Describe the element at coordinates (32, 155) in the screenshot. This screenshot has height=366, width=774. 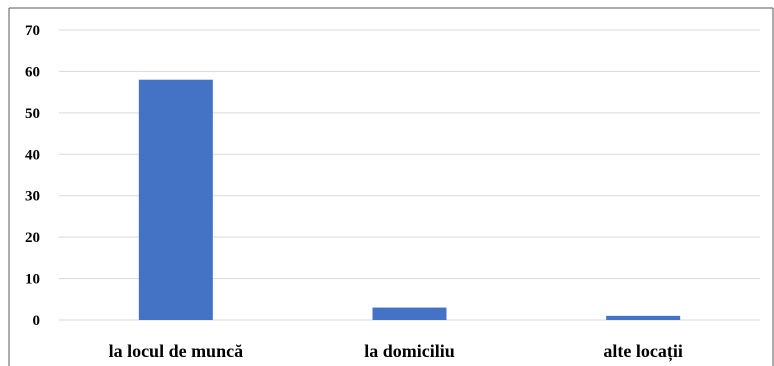
I see `y-tick-label-40: 40` at that location.